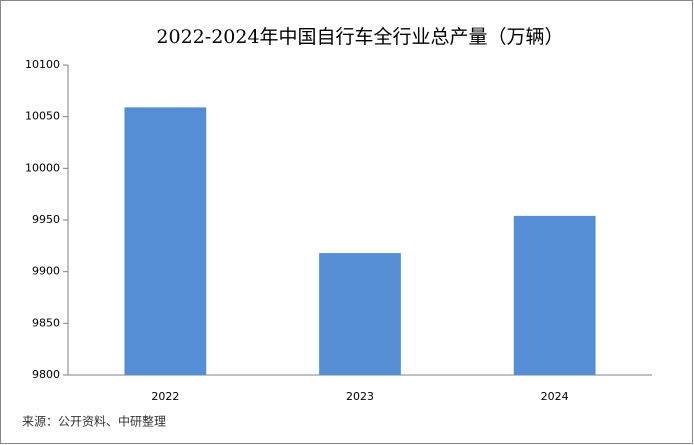 This screenshot has height=445, width=694. Describe the element at coordinates (46, 374) in the screenshot. I see `y-tick-label: 9800` at that location.